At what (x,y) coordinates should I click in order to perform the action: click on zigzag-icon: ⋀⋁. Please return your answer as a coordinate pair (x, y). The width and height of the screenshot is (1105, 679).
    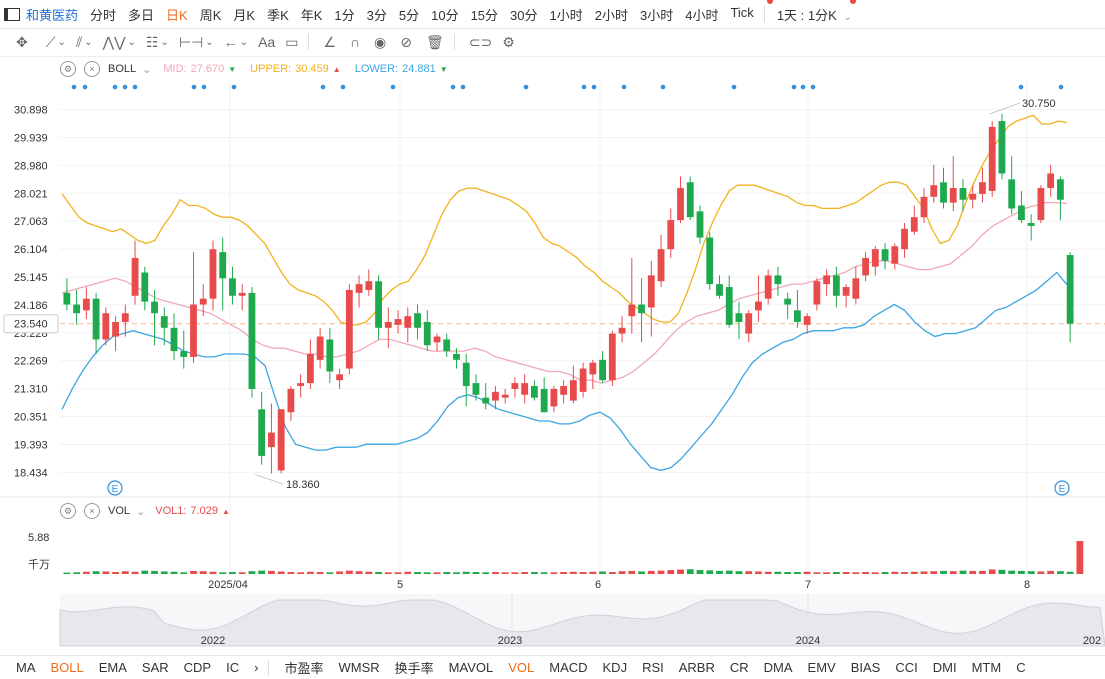
    Looking at the image, I should click on (114, 41).